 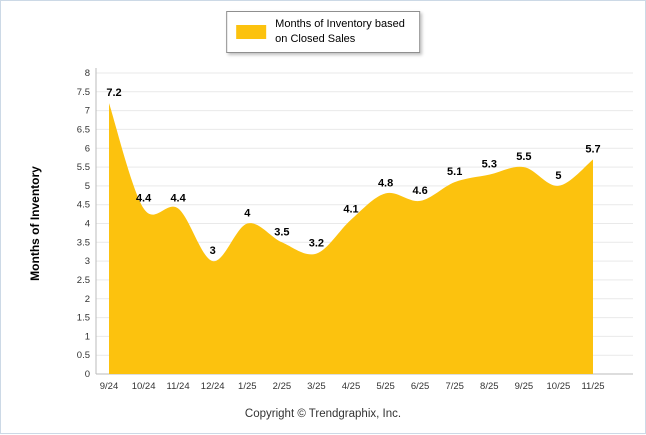 I want to click on legend-swatch-icon, so click(x=251, y=31).